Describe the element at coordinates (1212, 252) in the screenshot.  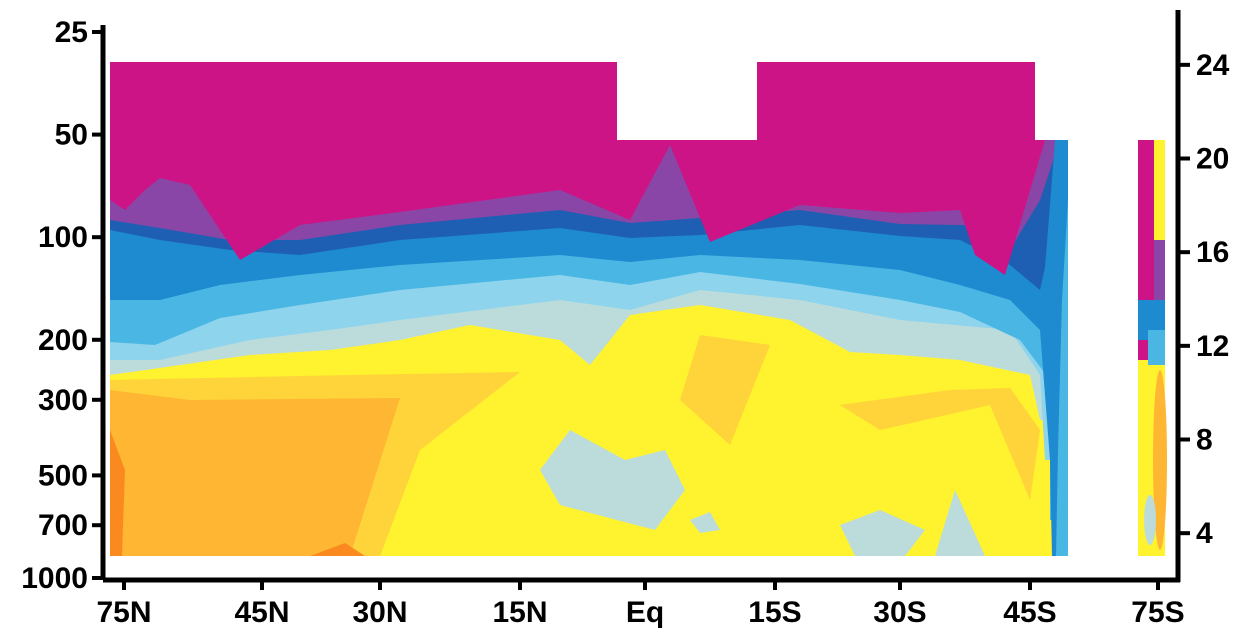
I see `right-tick-label: 16` at that location.